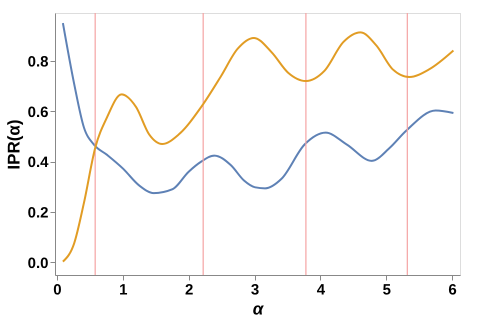 This screenshot has height=327, width=501. What do you see at coordinates (321, 290) in the screenshot?
I see `x-tick-label: 4` at bounding box center [321, 290].